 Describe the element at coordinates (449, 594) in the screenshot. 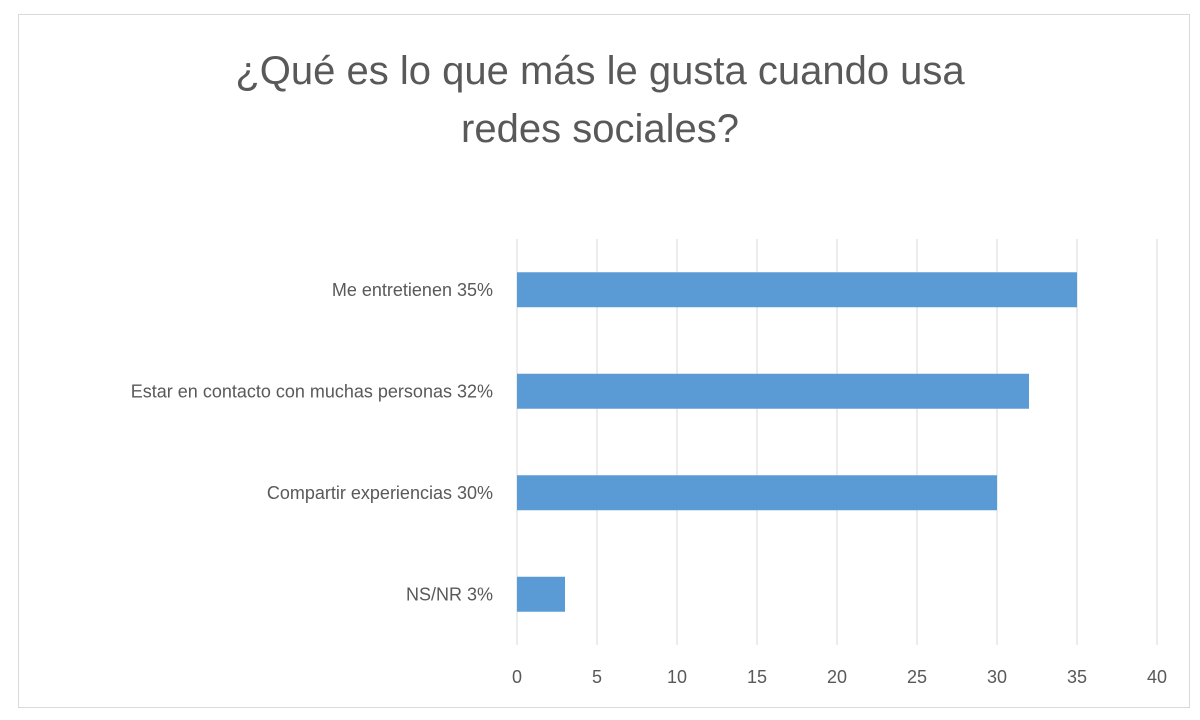

I see `category-label: NS/NR 3%` at that location.